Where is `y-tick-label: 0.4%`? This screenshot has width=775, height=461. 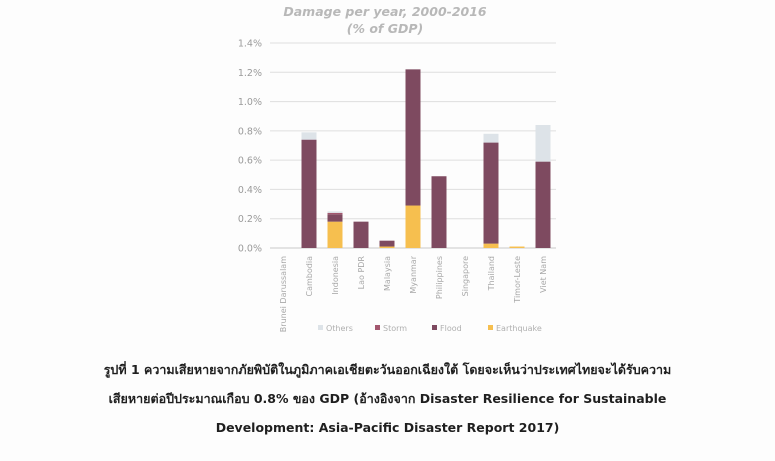 y-tick-label: 0.4% is located at coordinates (250, 190).